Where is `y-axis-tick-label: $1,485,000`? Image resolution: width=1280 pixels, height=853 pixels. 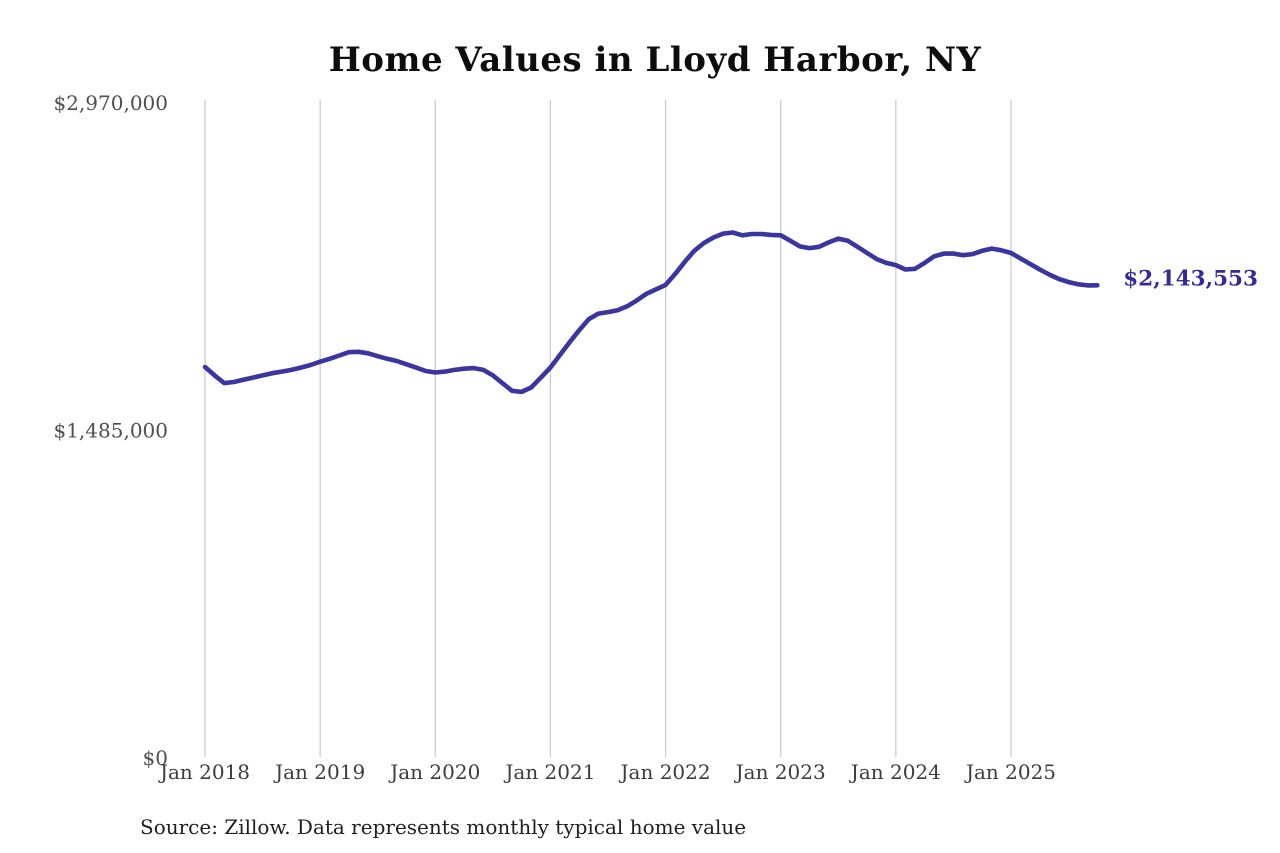
y-axis-tick-label: $1,485,000 is located at coordinates (110, 431).